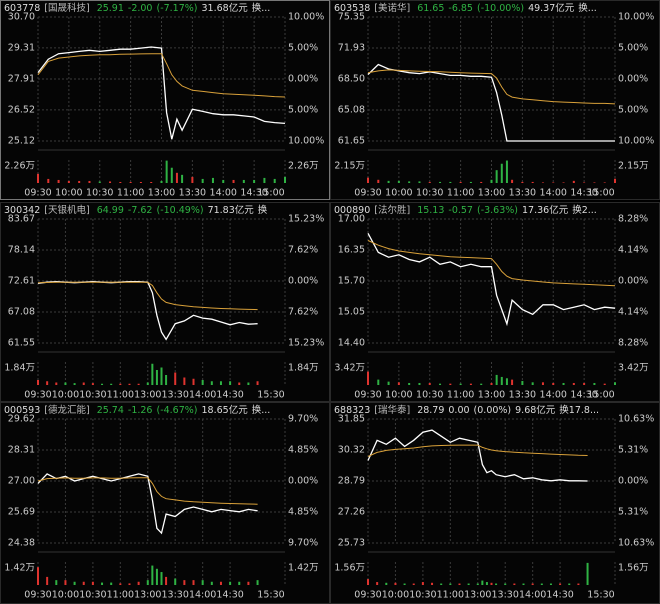 The width and height of the screenshot is (660, 604). I want to click on y2-tick-label: 9.70%, so click(303, 419).